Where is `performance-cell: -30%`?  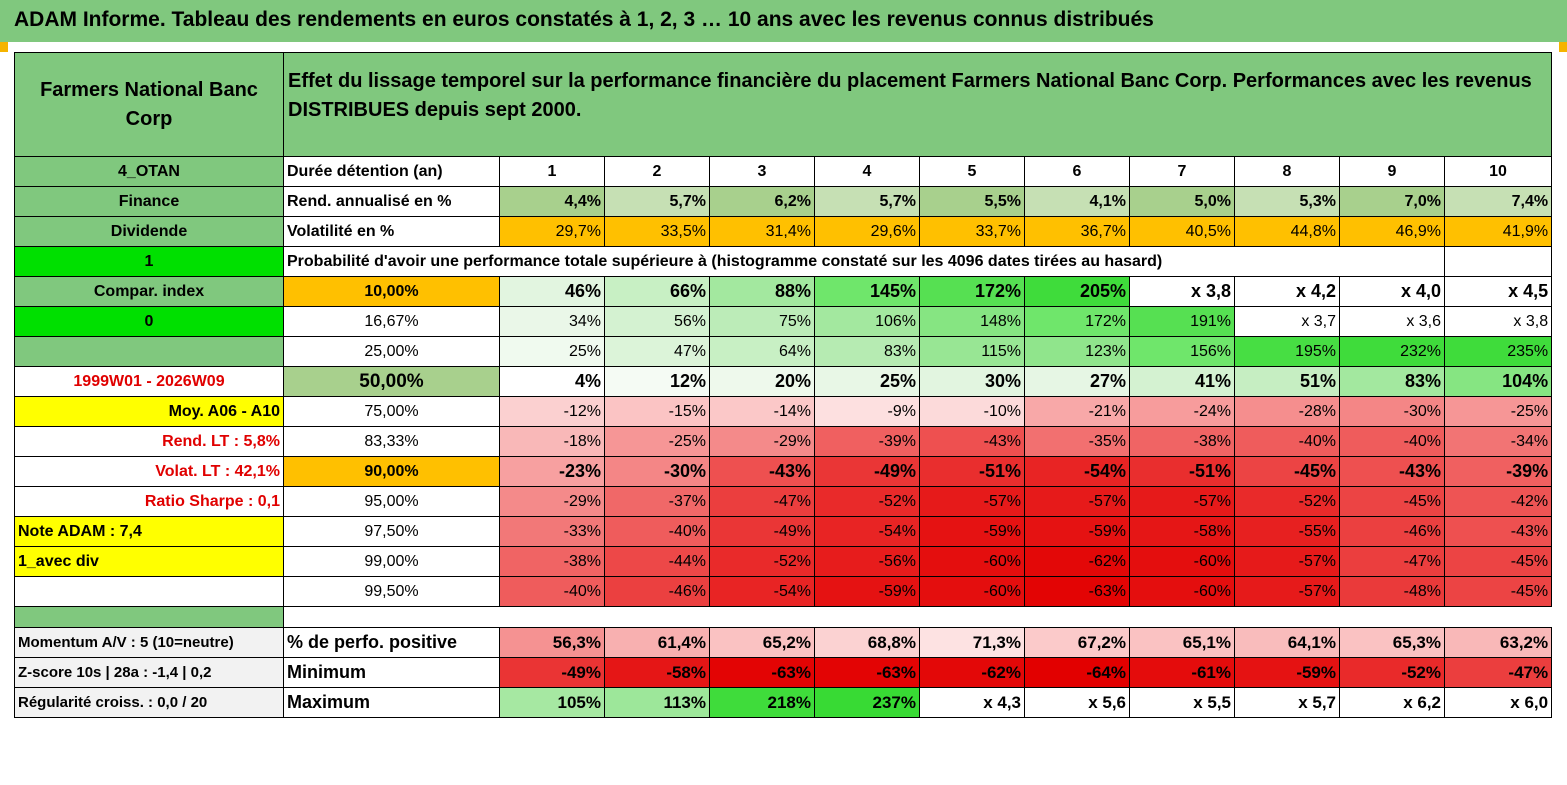
performance-cell: -30% is located at coordinates (1392, 411).